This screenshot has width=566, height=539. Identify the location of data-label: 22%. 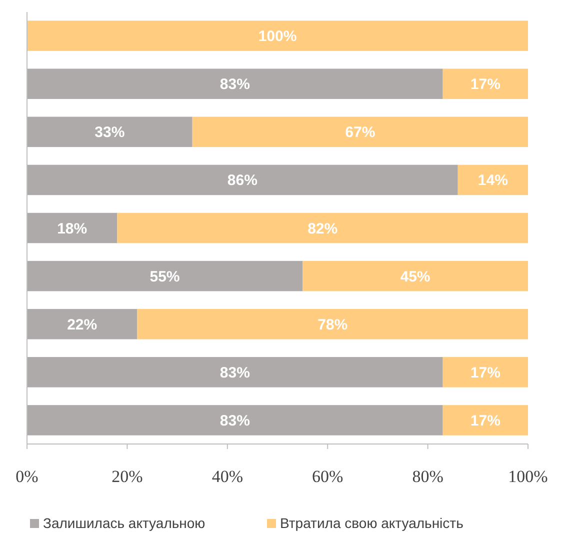
(82, 325).